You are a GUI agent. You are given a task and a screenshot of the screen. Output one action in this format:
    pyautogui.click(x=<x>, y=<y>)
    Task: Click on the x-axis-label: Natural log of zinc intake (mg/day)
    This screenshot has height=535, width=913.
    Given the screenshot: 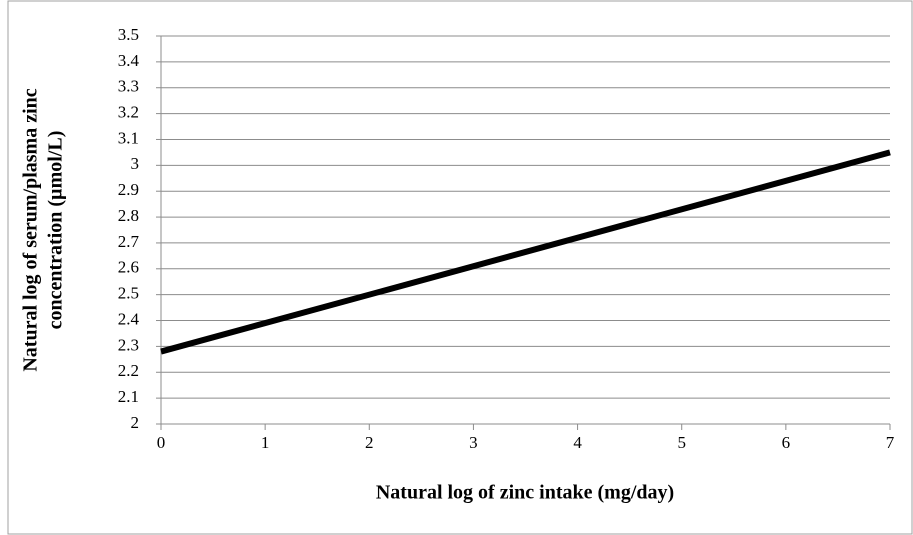 What is the action you would take?
    pyautogui.click(x=525, y=493)
    